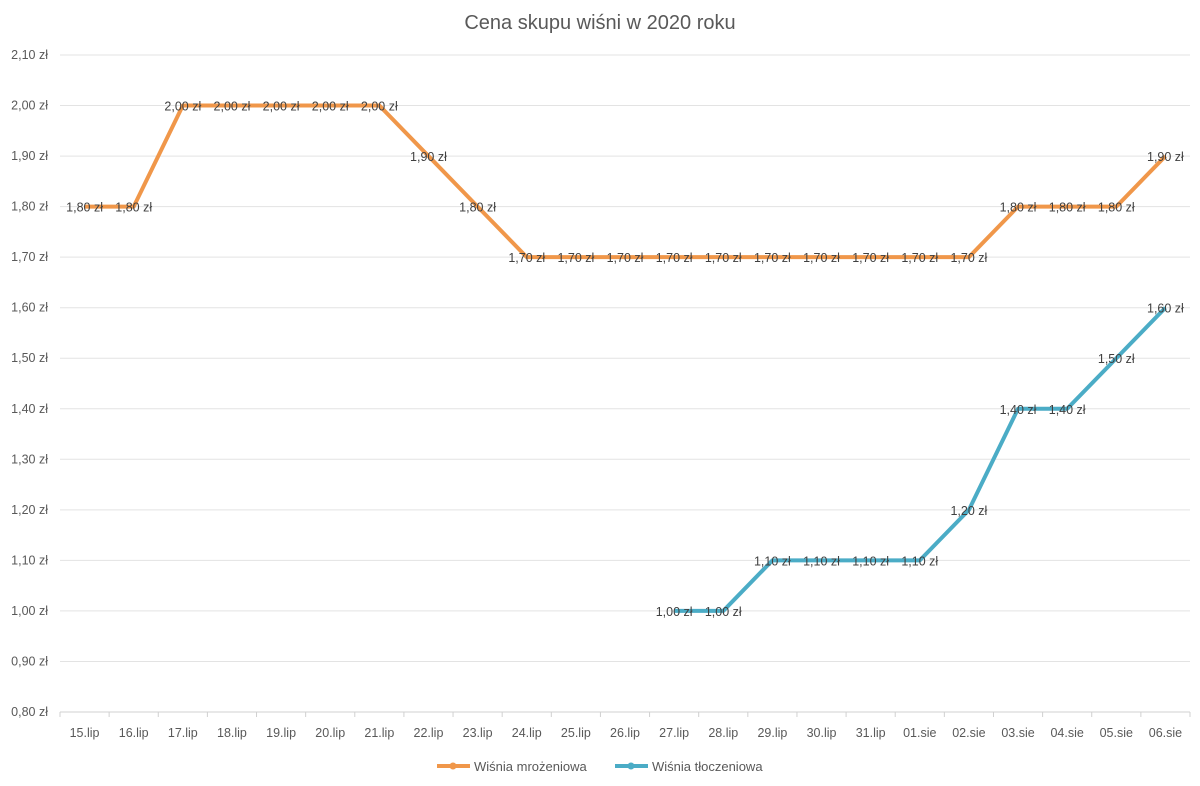 This screenshot has width=1200, height=786. What do you see at coordinates (29, 257) in the screenshot?
I see `y-tick-label: 1,70 zł` at bounding box center [29, 257].